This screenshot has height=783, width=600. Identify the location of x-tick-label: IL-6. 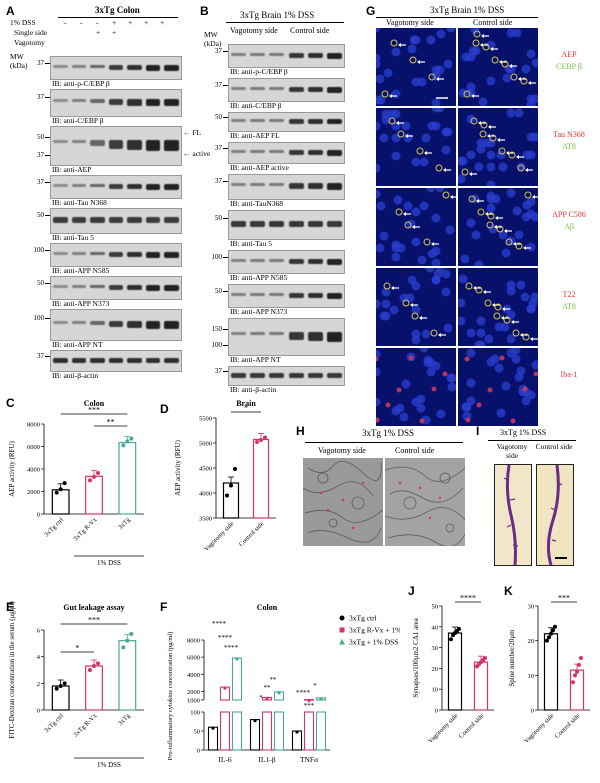
(225, 759).